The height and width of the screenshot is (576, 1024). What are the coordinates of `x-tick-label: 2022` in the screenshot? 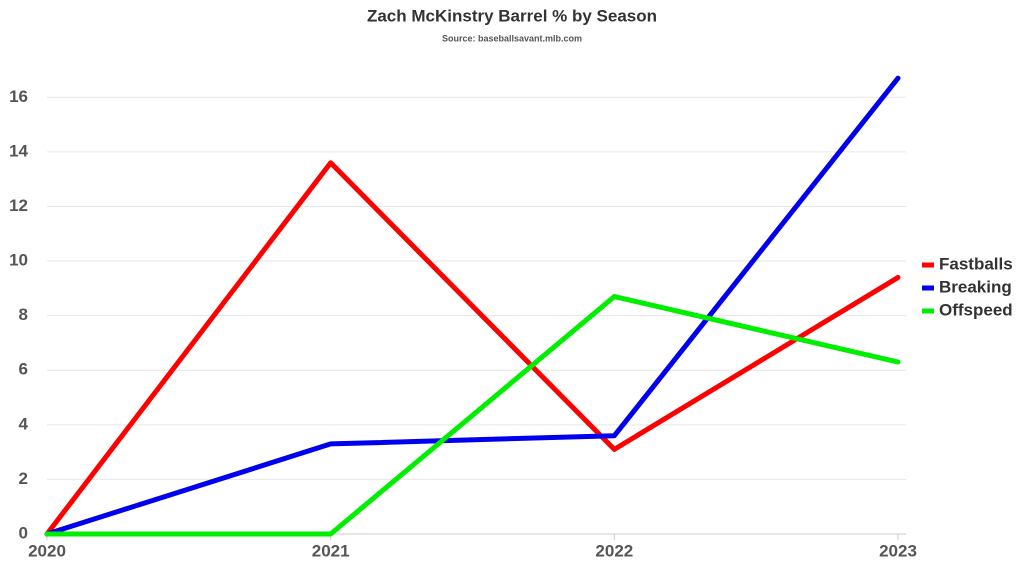 It's located at (614, 550).